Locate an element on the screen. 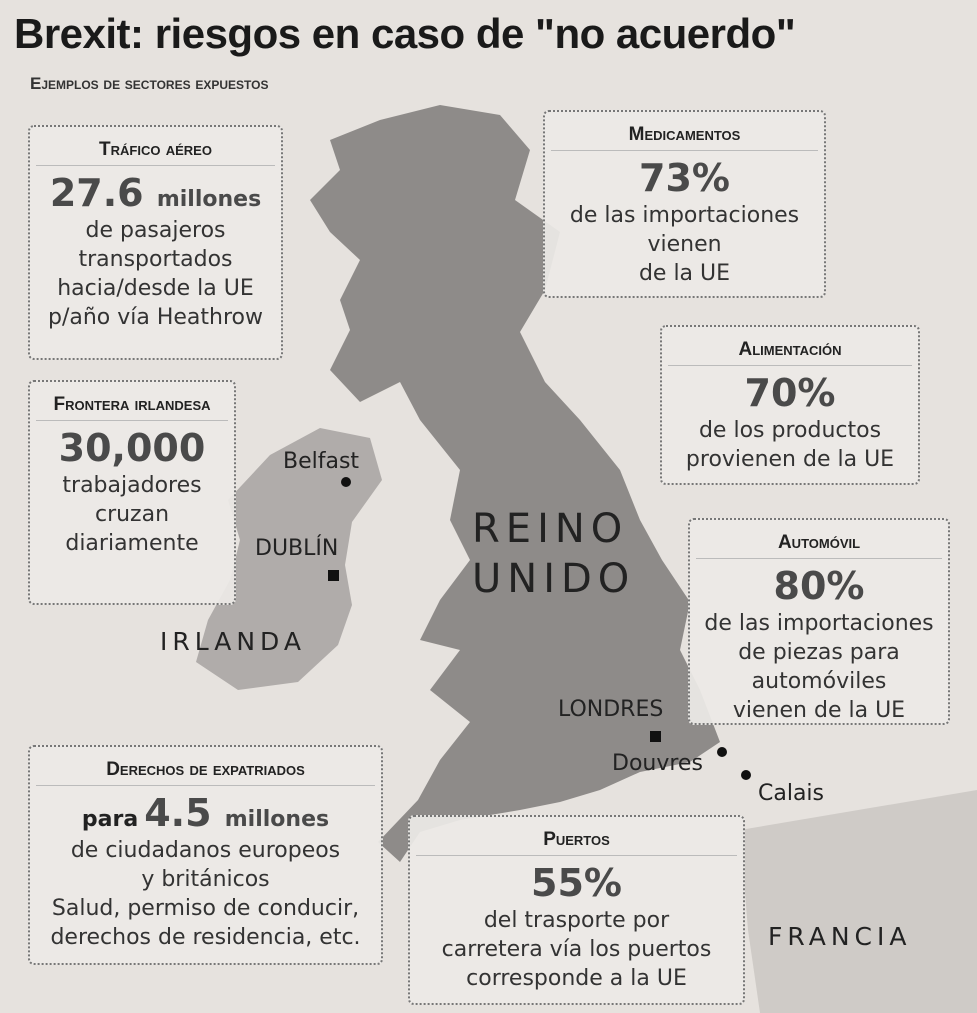 This screenshot has height=1013, width=977. box-figure: para 4.5 millones is located at coordinates (205, 813).